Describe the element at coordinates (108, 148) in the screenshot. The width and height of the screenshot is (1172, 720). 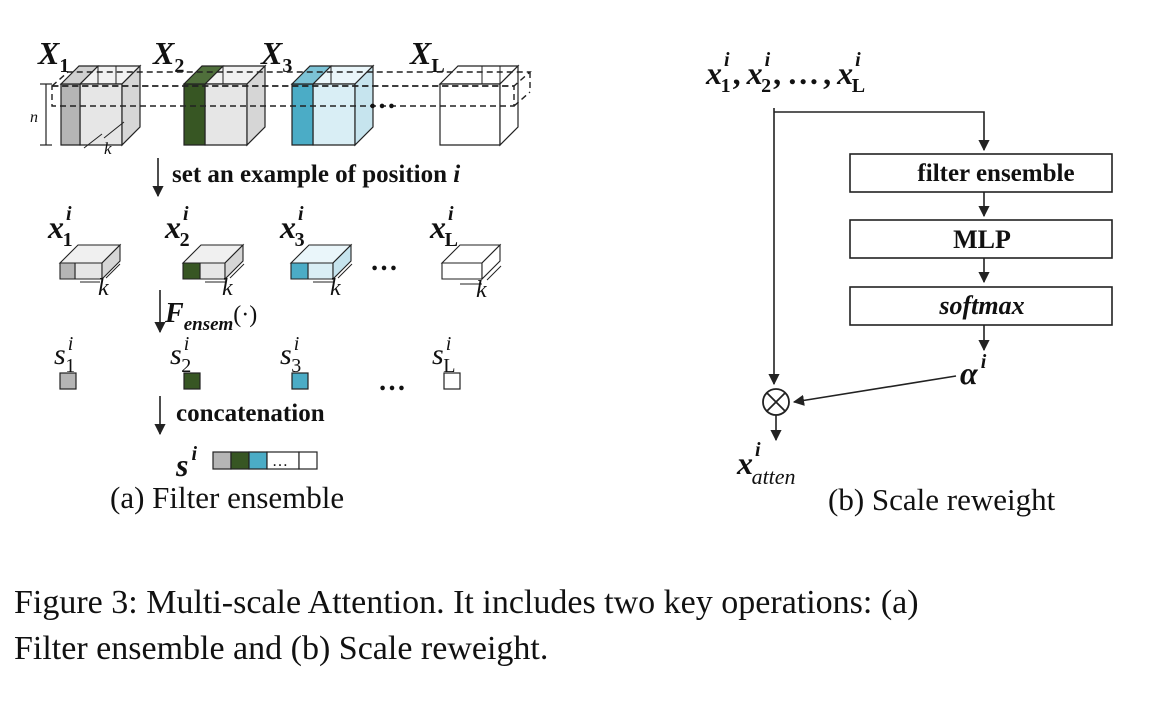
I see `k-label: k` at that location.